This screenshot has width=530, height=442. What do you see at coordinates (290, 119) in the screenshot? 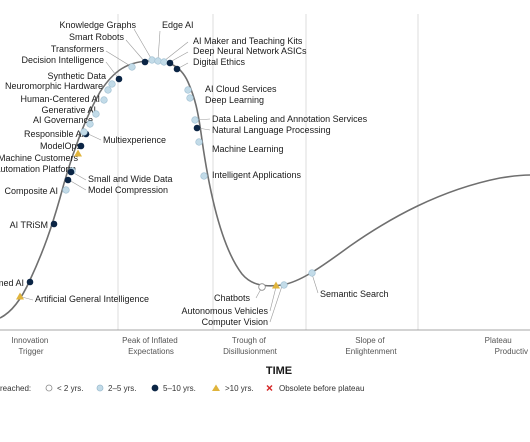
I see `label-data-labeling: Data Labeling and Annotation Services` at bounding box center [290, 119].